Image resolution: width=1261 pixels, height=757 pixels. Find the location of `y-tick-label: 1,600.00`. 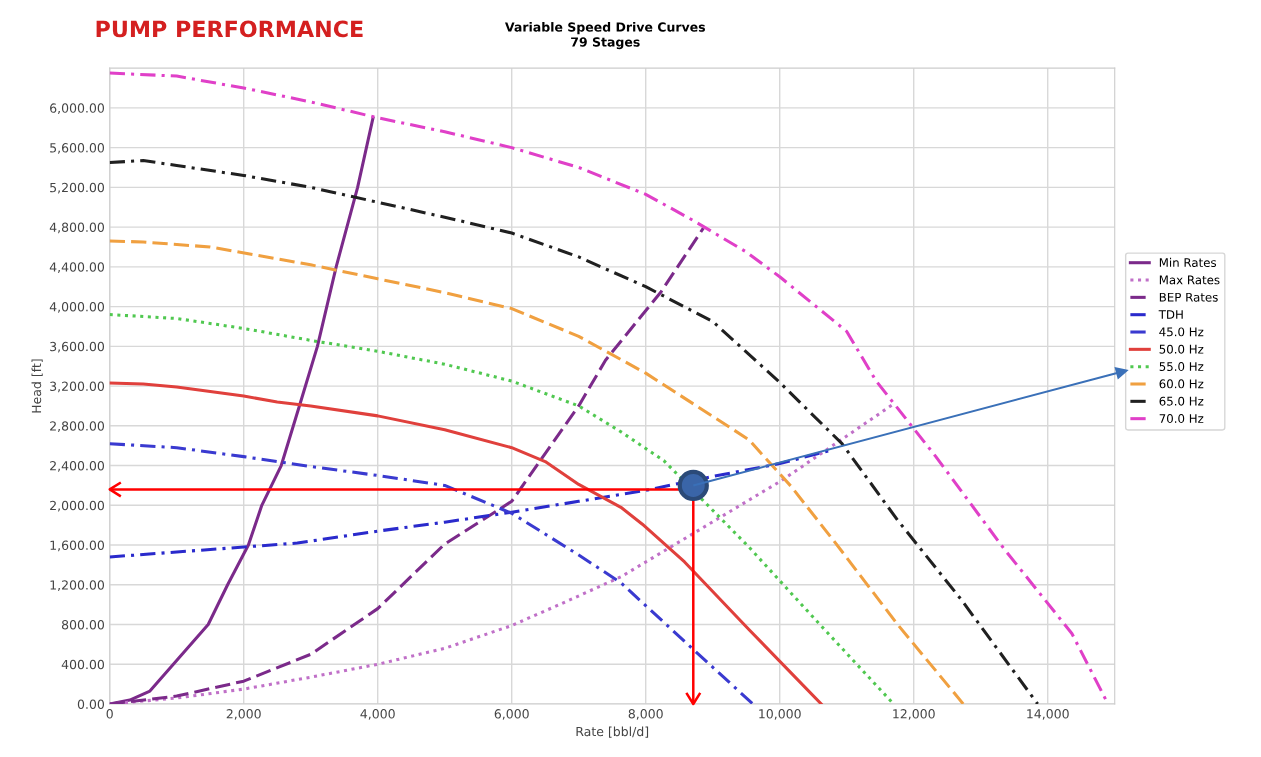

y-tick-label: 1,600.00 is located at coordinates (77, 546).